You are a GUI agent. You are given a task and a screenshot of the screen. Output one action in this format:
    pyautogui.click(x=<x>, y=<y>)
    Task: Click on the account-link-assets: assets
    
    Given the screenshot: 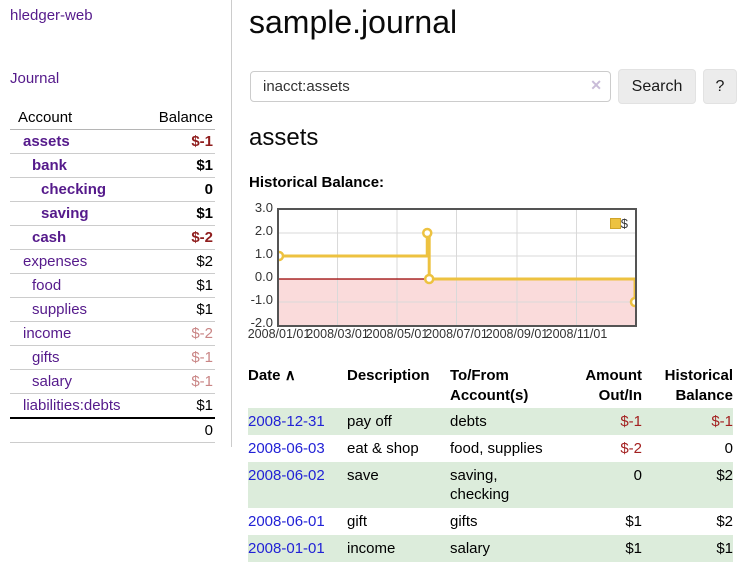 What is the action you would take?
    pyautogui.click(x=46, y=141)
    